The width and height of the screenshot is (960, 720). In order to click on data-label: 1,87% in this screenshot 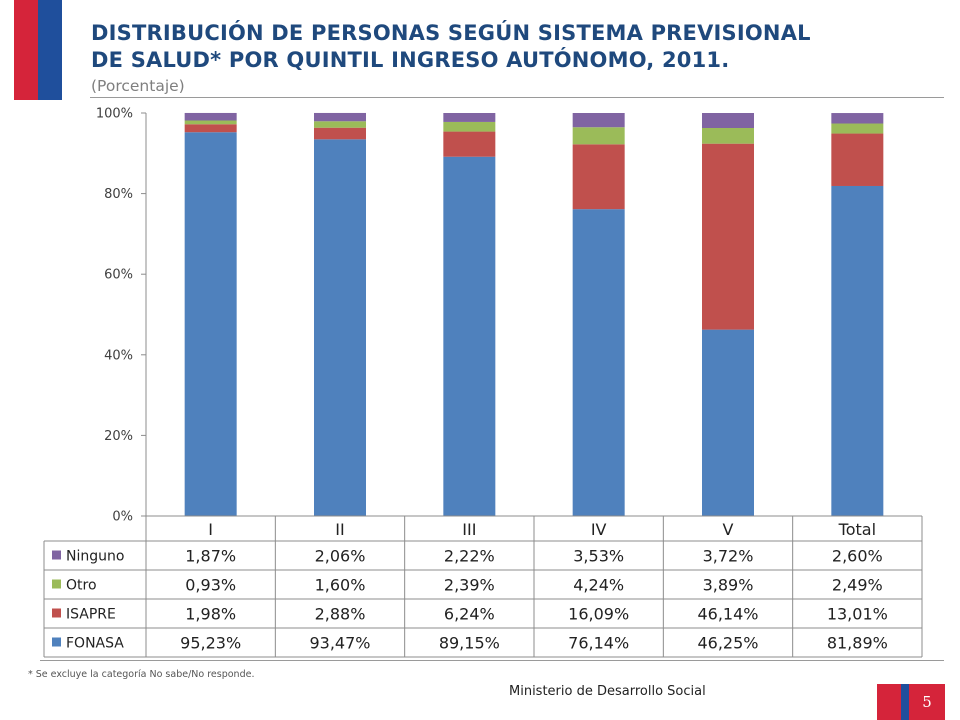, I will do `click(210, 556)`.